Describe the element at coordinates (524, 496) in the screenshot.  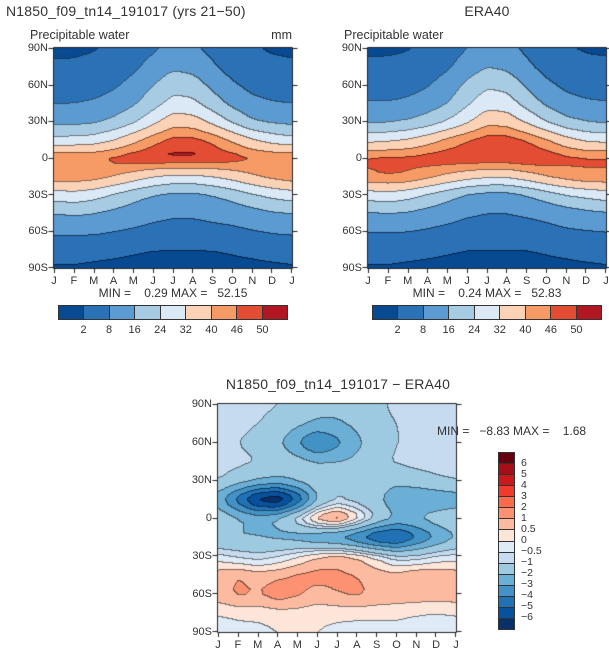
I see `colorbar-tick-label: 3` at that location.